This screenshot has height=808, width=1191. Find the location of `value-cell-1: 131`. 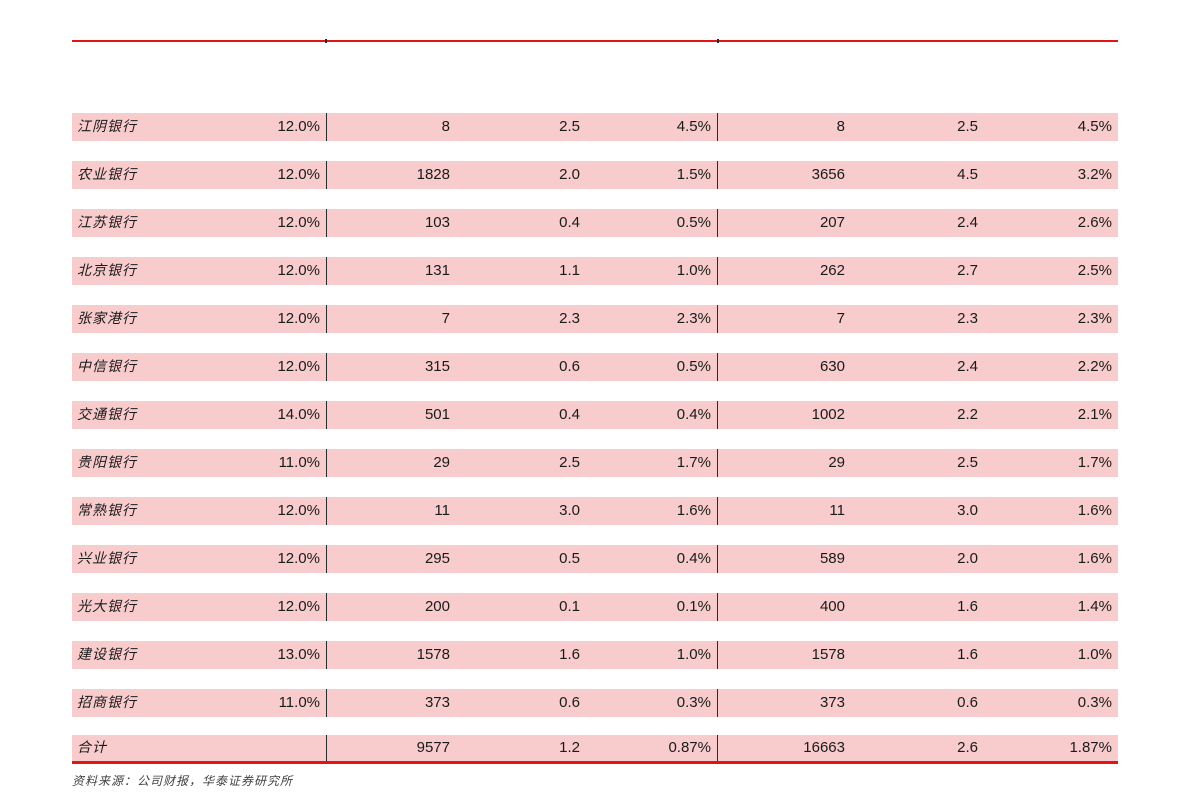

value-cell-1: 131 is located at coordinates (391, 271).